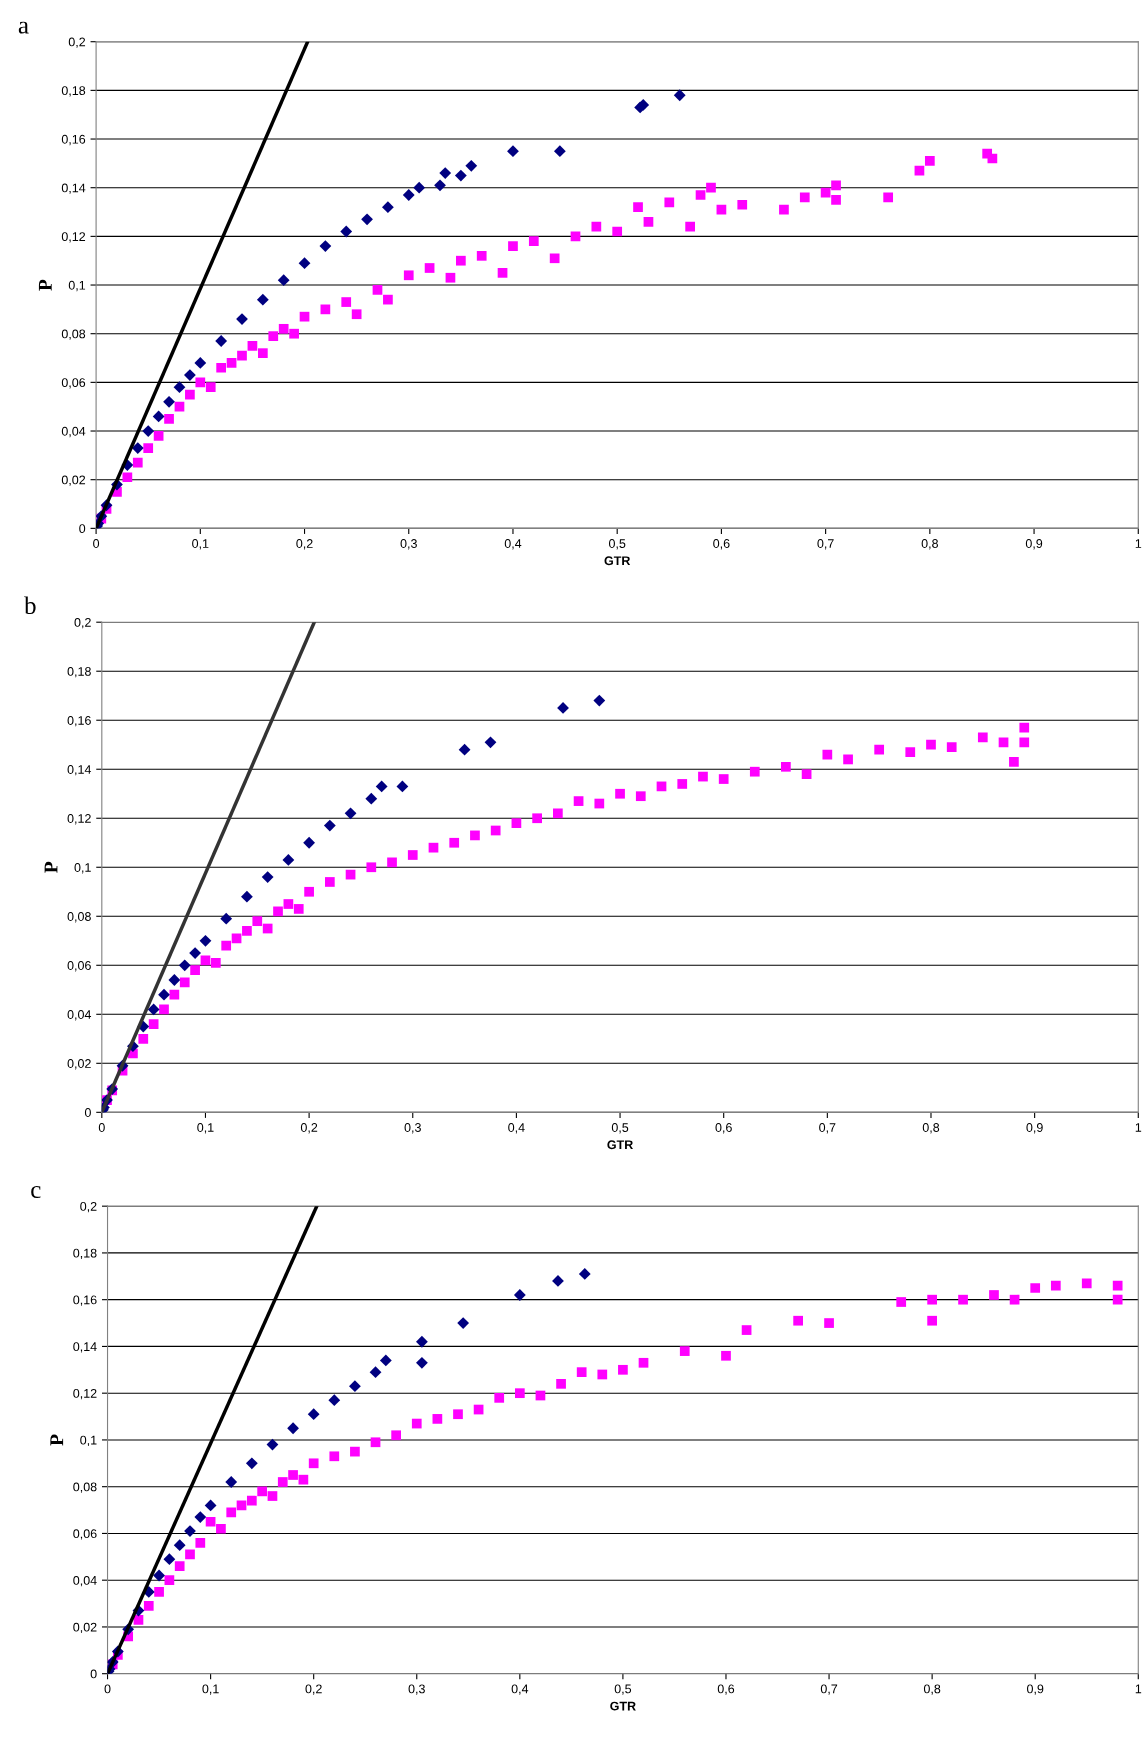 Image resolution: width=1144 pixels, height=1738 pixels. I want to click on chart-title: a, so click(23, 27).